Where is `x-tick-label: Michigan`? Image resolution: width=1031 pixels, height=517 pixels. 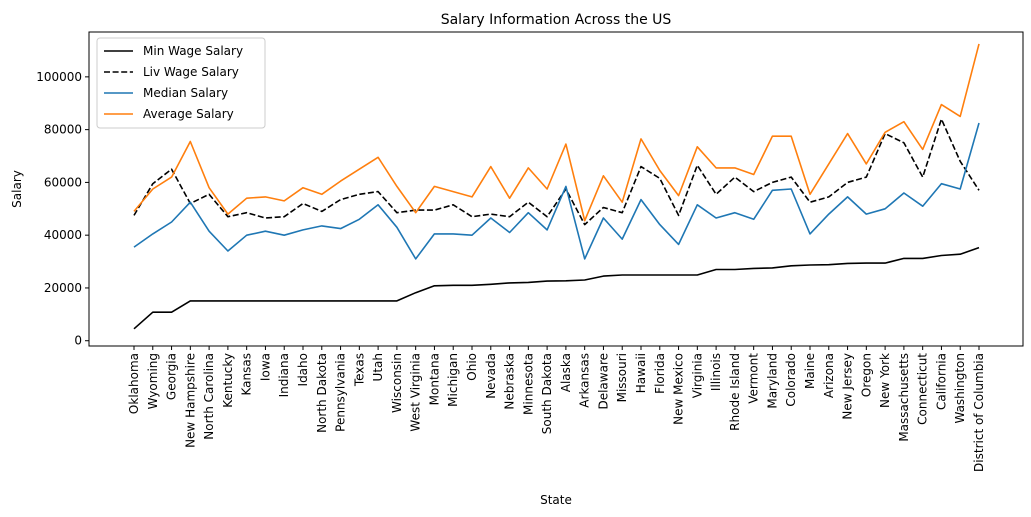 x-tick-label: Michigan is located at coordinates (453, 380).